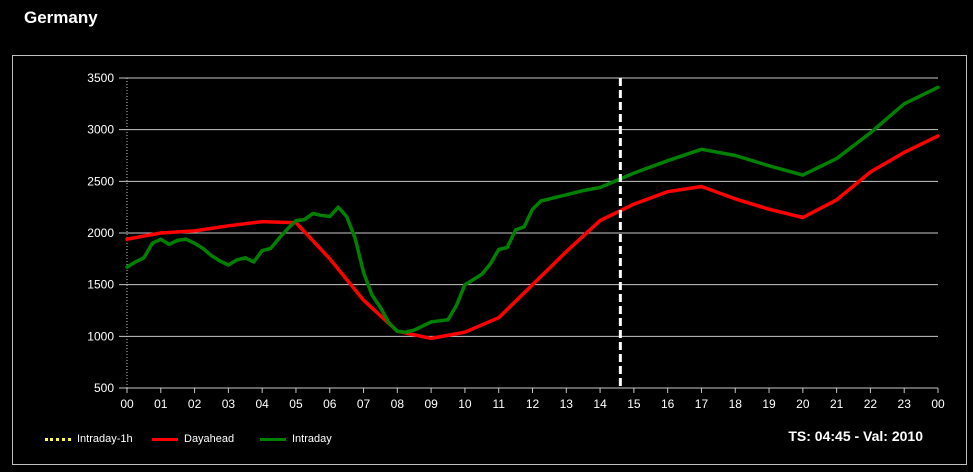  Describe the element at coordinates (905, 404) in the screenshot. I see `x-tick-label: 23` at that location.